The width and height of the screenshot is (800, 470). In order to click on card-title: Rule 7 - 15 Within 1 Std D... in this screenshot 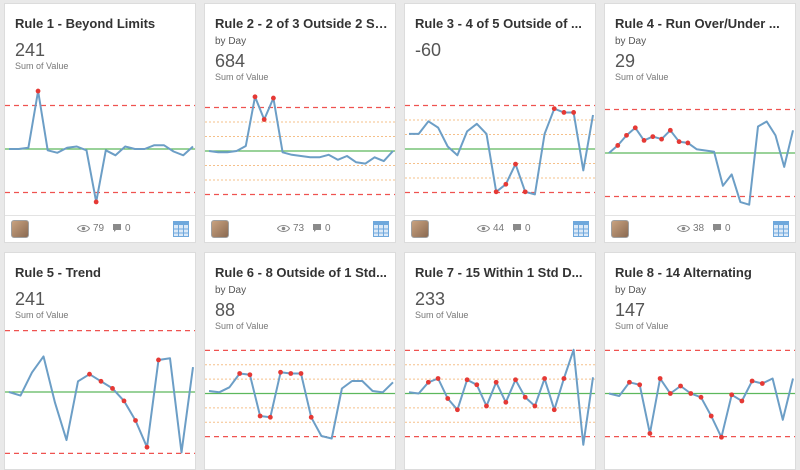, I will do `click(499, 272)`.